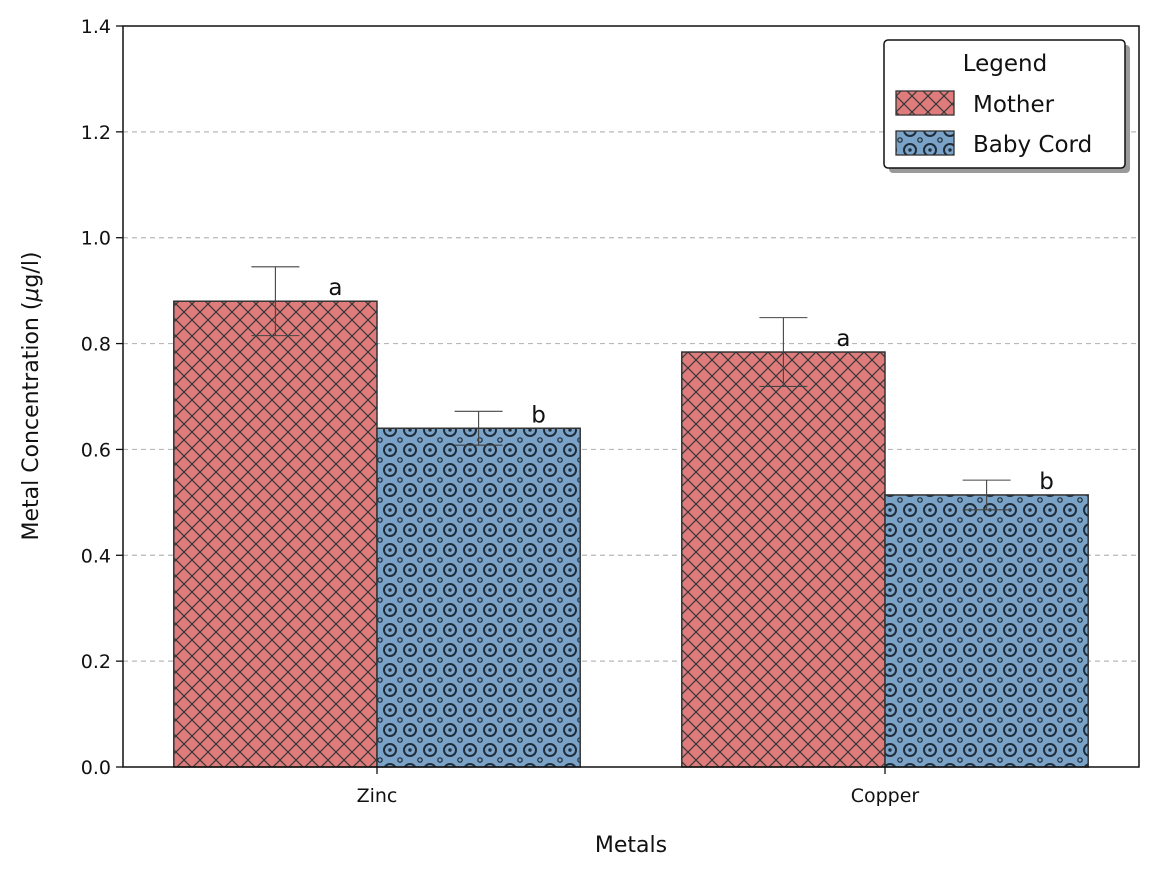 This screenshot has width=1155, height=875. Describe the element at coordinates (31, 295) in the screenshot. I see `y-axis-label-mu: μ` at that location.